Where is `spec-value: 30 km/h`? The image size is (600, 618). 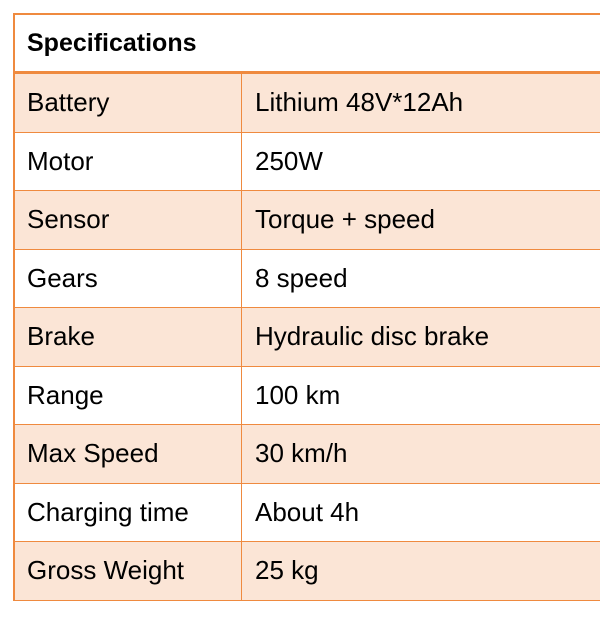
spec-value: 30 km/h is located at coordinates (301, 453).